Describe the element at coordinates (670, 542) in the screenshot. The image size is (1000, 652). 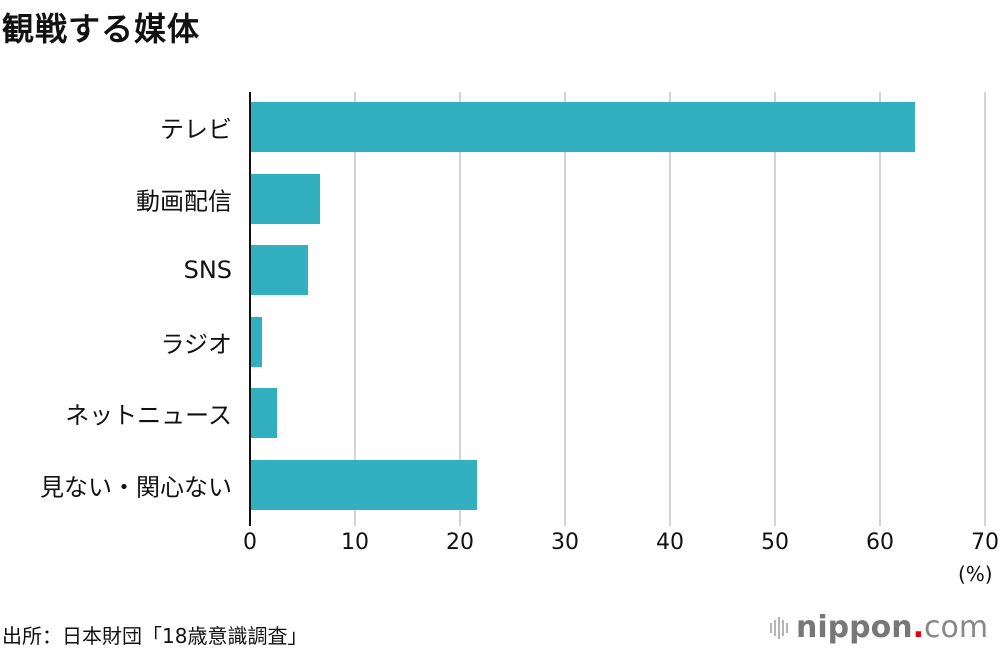
I see `x-tick-label: 40` at that location.